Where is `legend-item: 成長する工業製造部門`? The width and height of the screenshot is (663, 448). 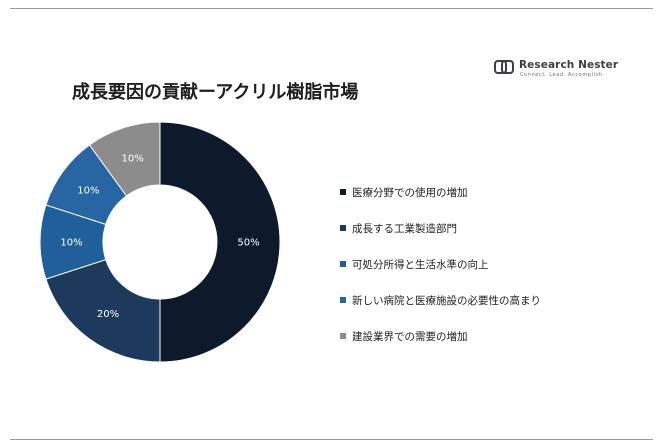 legend-item: 成長する工業製造部門 is located at coordinates (440, 228).